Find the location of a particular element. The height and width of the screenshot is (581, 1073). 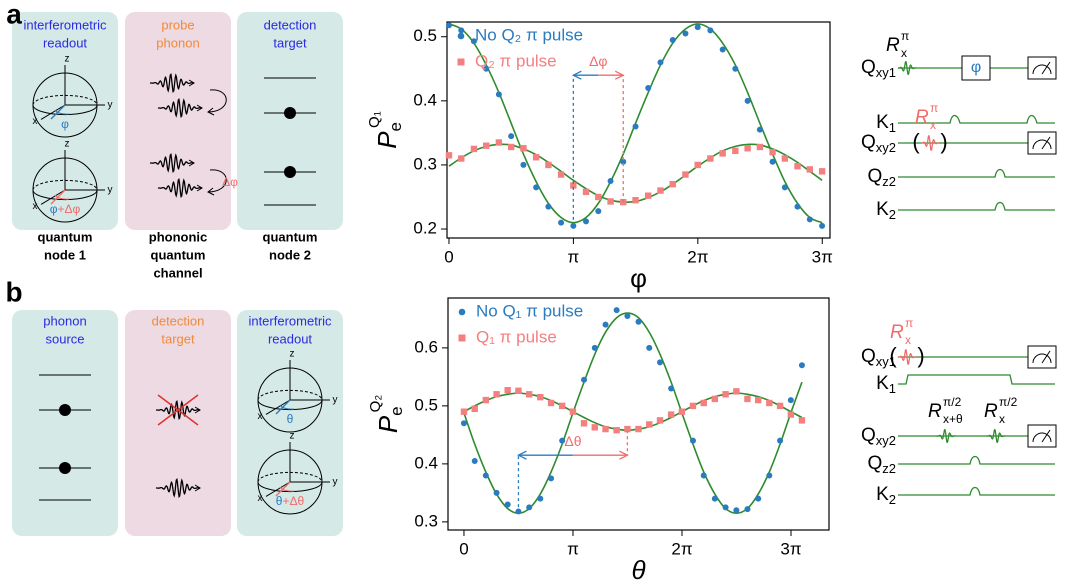

column-title: probe is located at coordinates (177, 24).